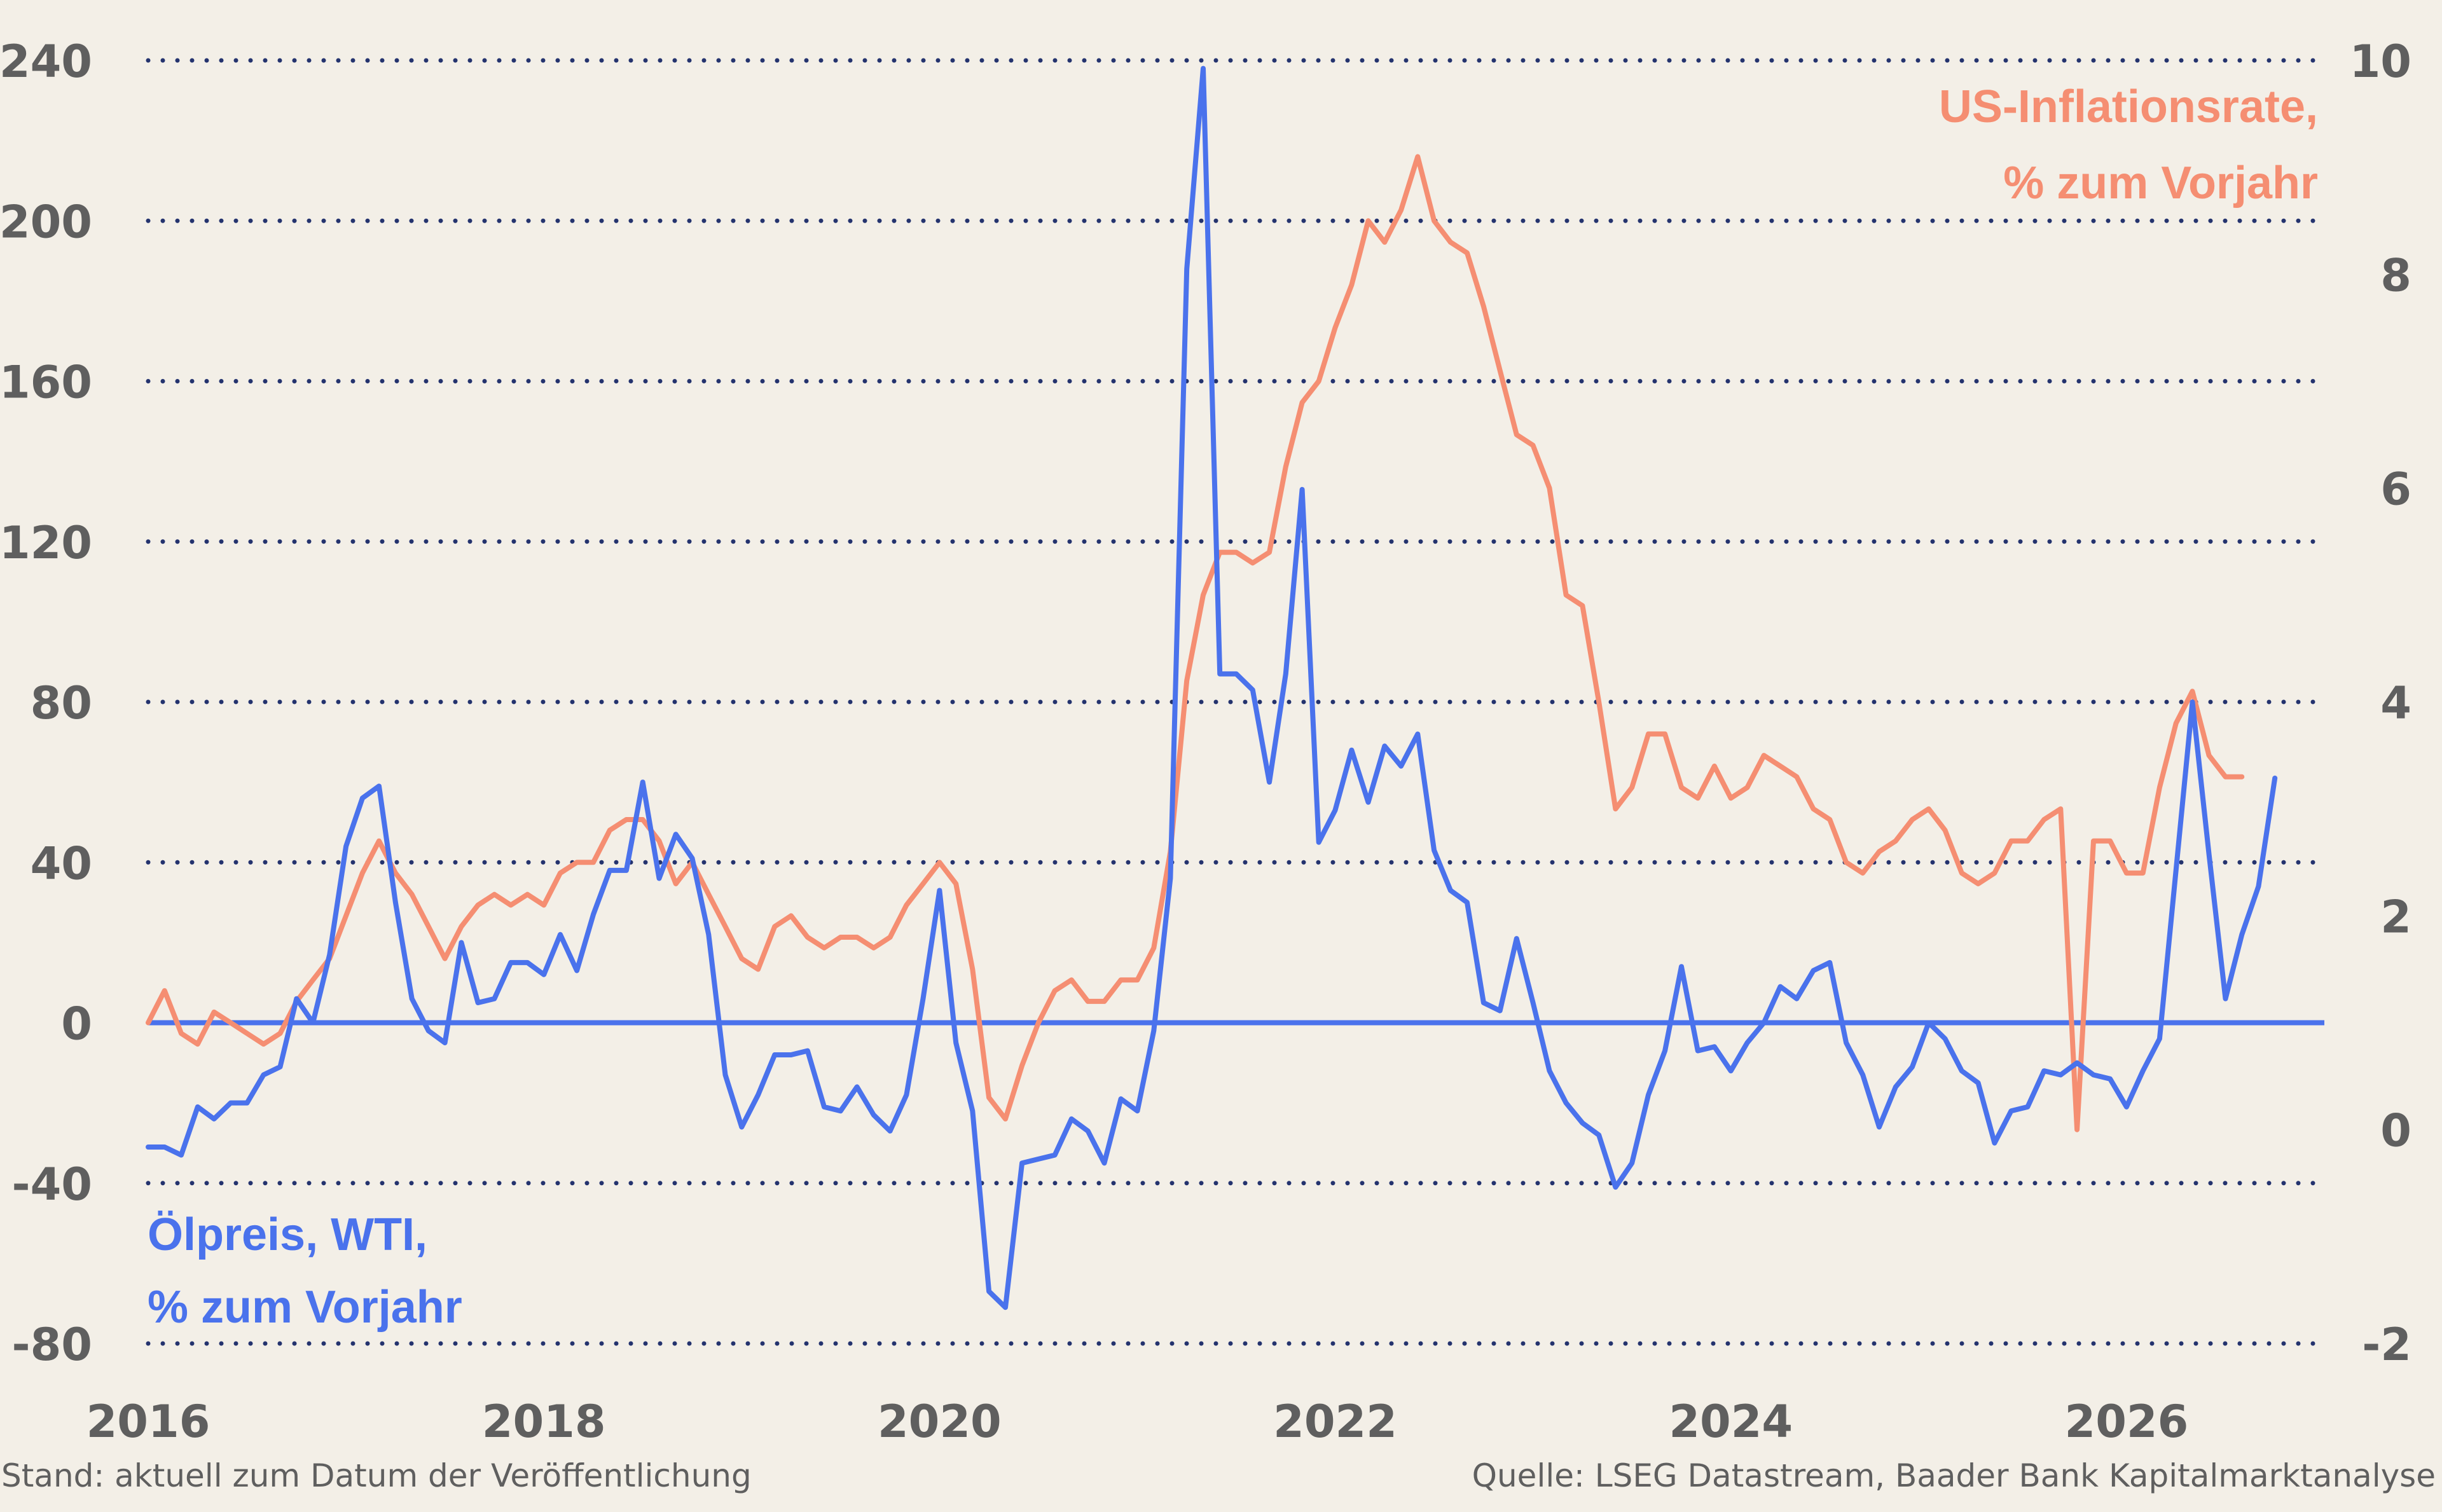  I want to click on right-tick-label: 6, so click(2395, 490).